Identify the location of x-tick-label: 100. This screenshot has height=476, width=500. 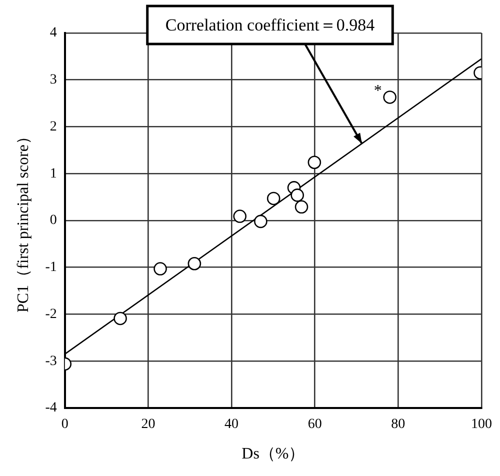
(481, 424).